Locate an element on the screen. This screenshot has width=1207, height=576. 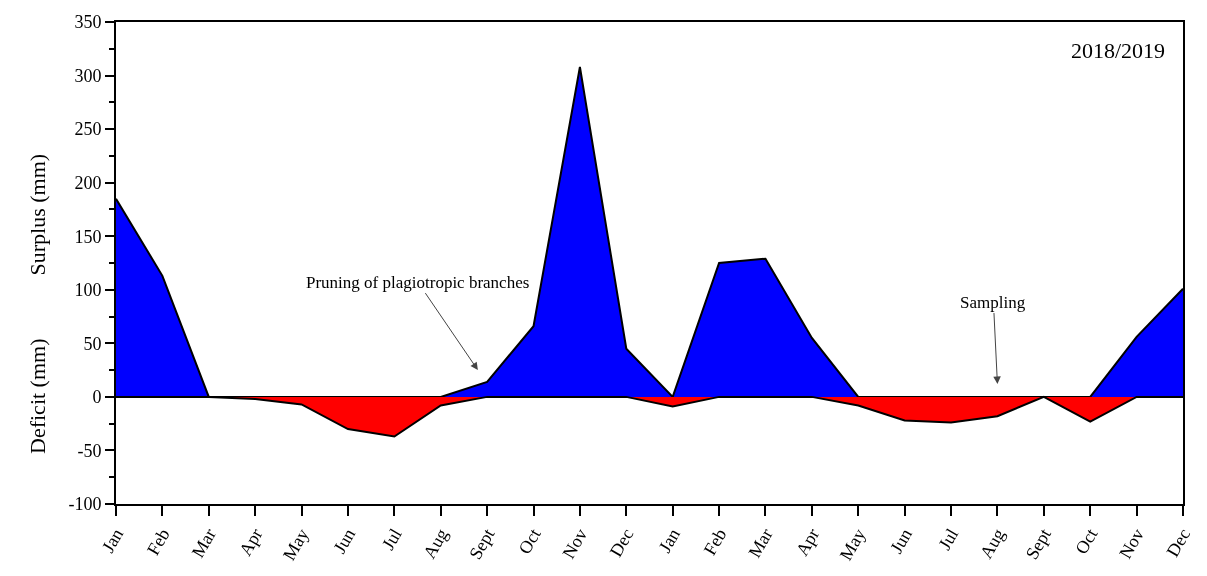
y-tick-label: 100 is located at coordinates (88, 290).